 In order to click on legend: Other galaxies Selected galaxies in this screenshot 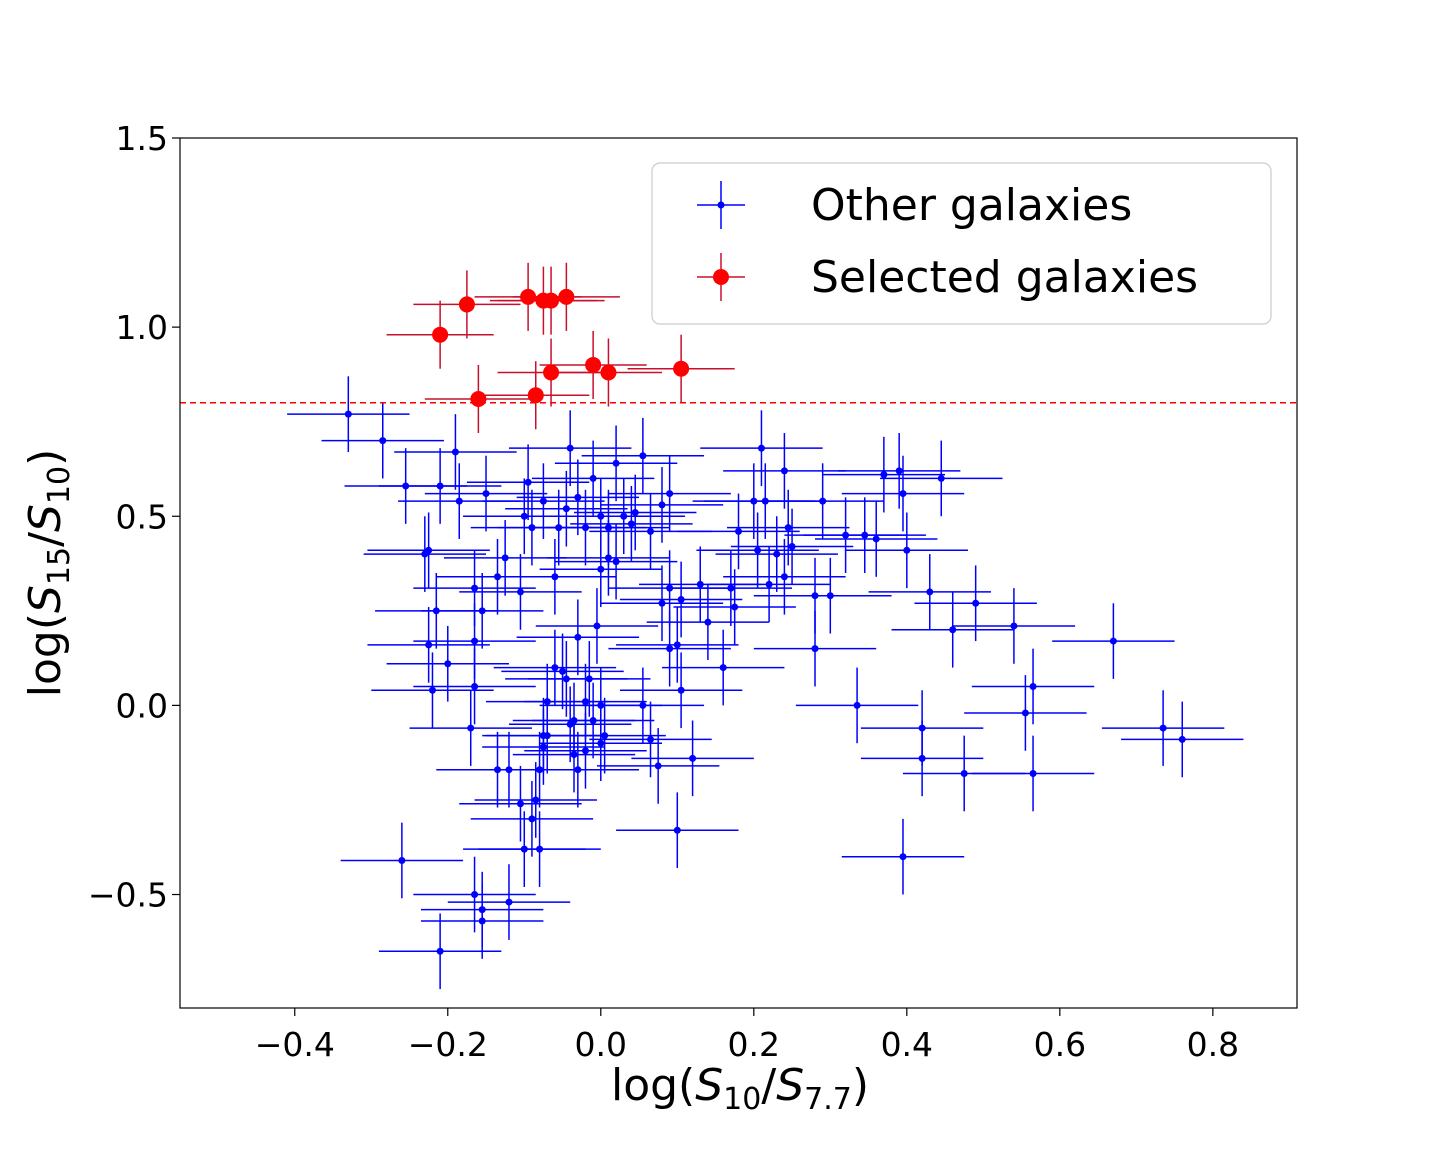, I will do `click(961, 243)`.